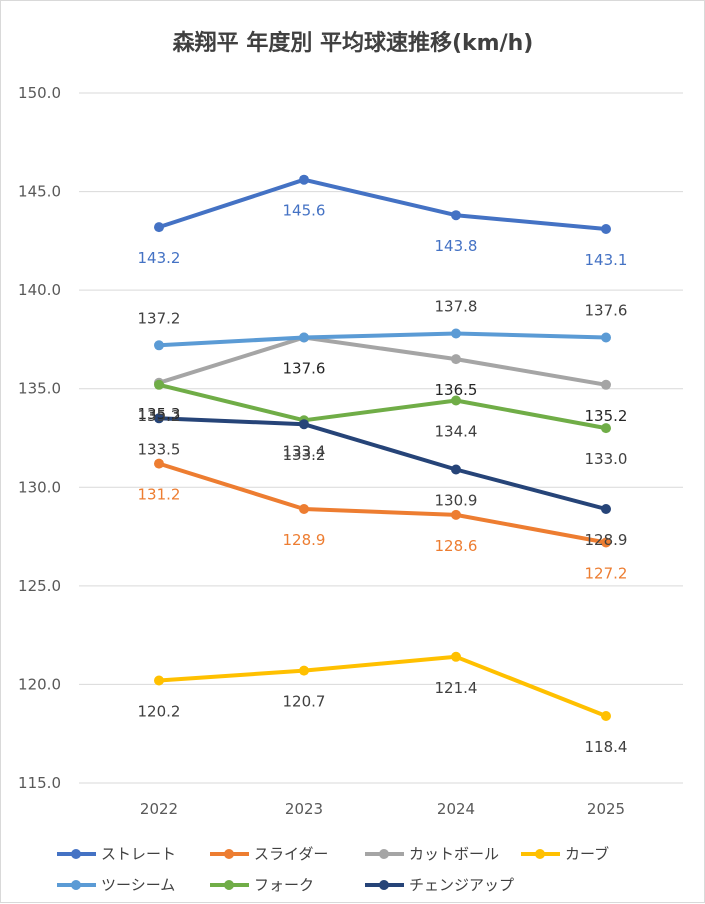 The width and height of the screenshot is (705, 904). Describe the element at coordinates (456, 546) in the screenshot. I see `data-label: 128.6` at that location.